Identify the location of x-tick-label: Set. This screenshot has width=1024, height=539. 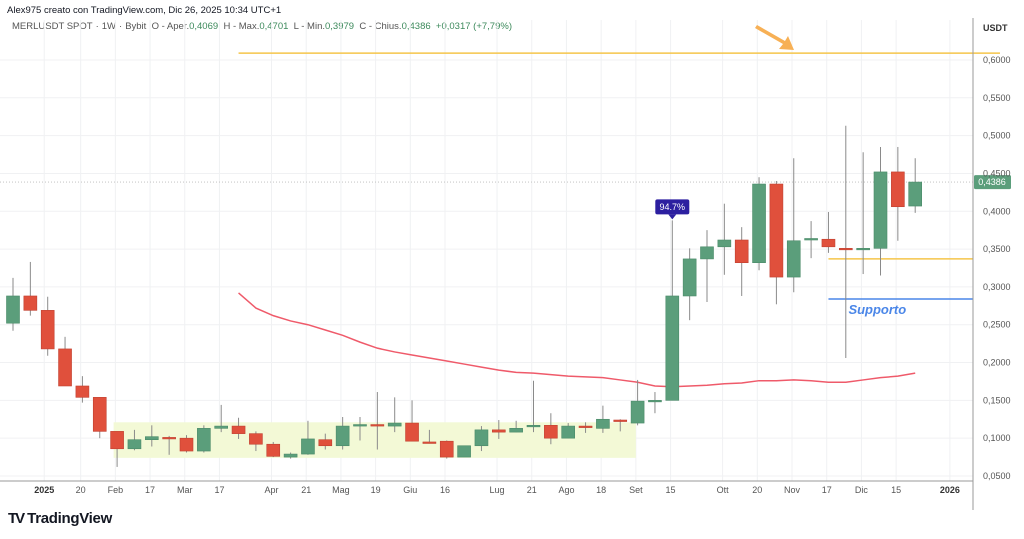
(636, 490).